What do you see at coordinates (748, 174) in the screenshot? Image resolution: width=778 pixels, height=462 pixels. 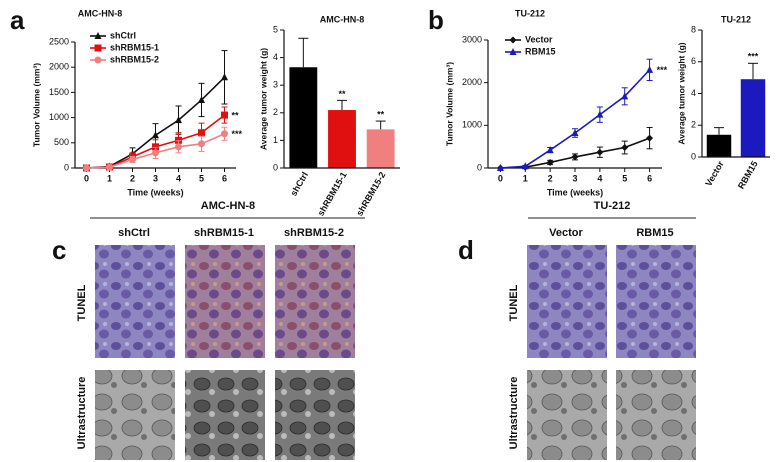 I see `x-tick-label: RBM15` at bounding box center [748, 174].